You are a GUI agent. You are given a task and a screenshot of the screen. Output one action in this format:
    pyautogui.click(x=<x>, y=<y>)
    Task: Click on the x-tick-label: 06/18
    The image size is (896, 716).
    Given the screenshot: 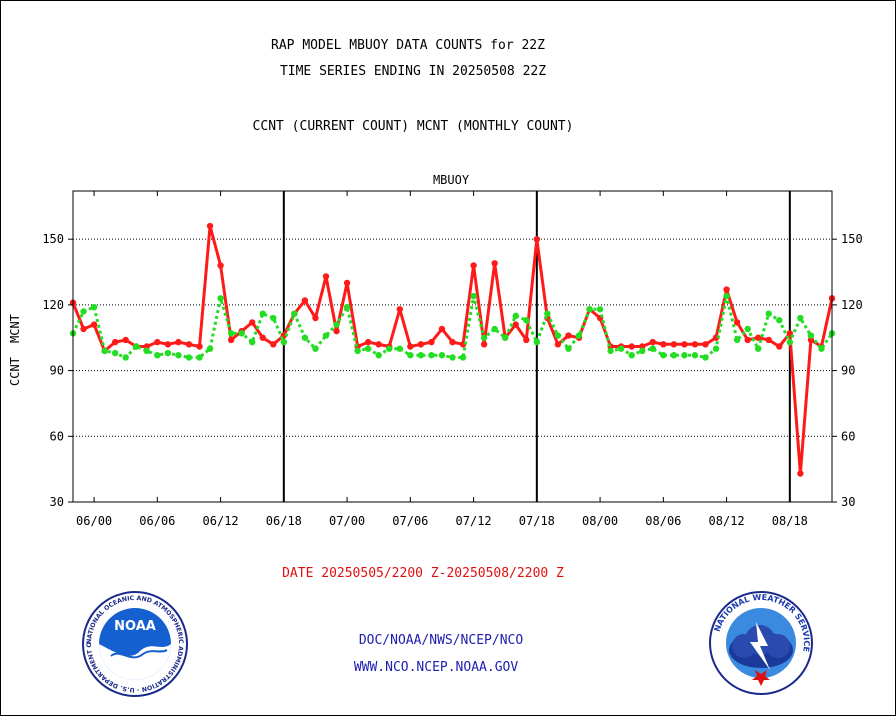 What is the action you would take?
    pyautogui.click(x=284, y=521)
    